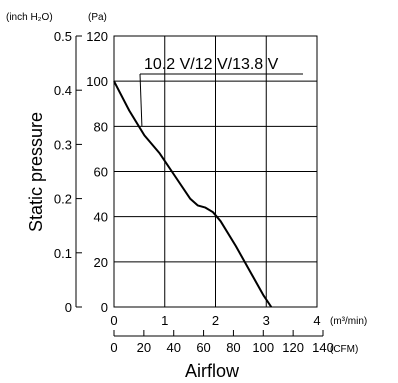 This screenshot has height=383, width=398. What do you see at coordinates (263, 347) in the screenshot?
I see `x2-tick-label: 100` at bounding box center [263, 347].